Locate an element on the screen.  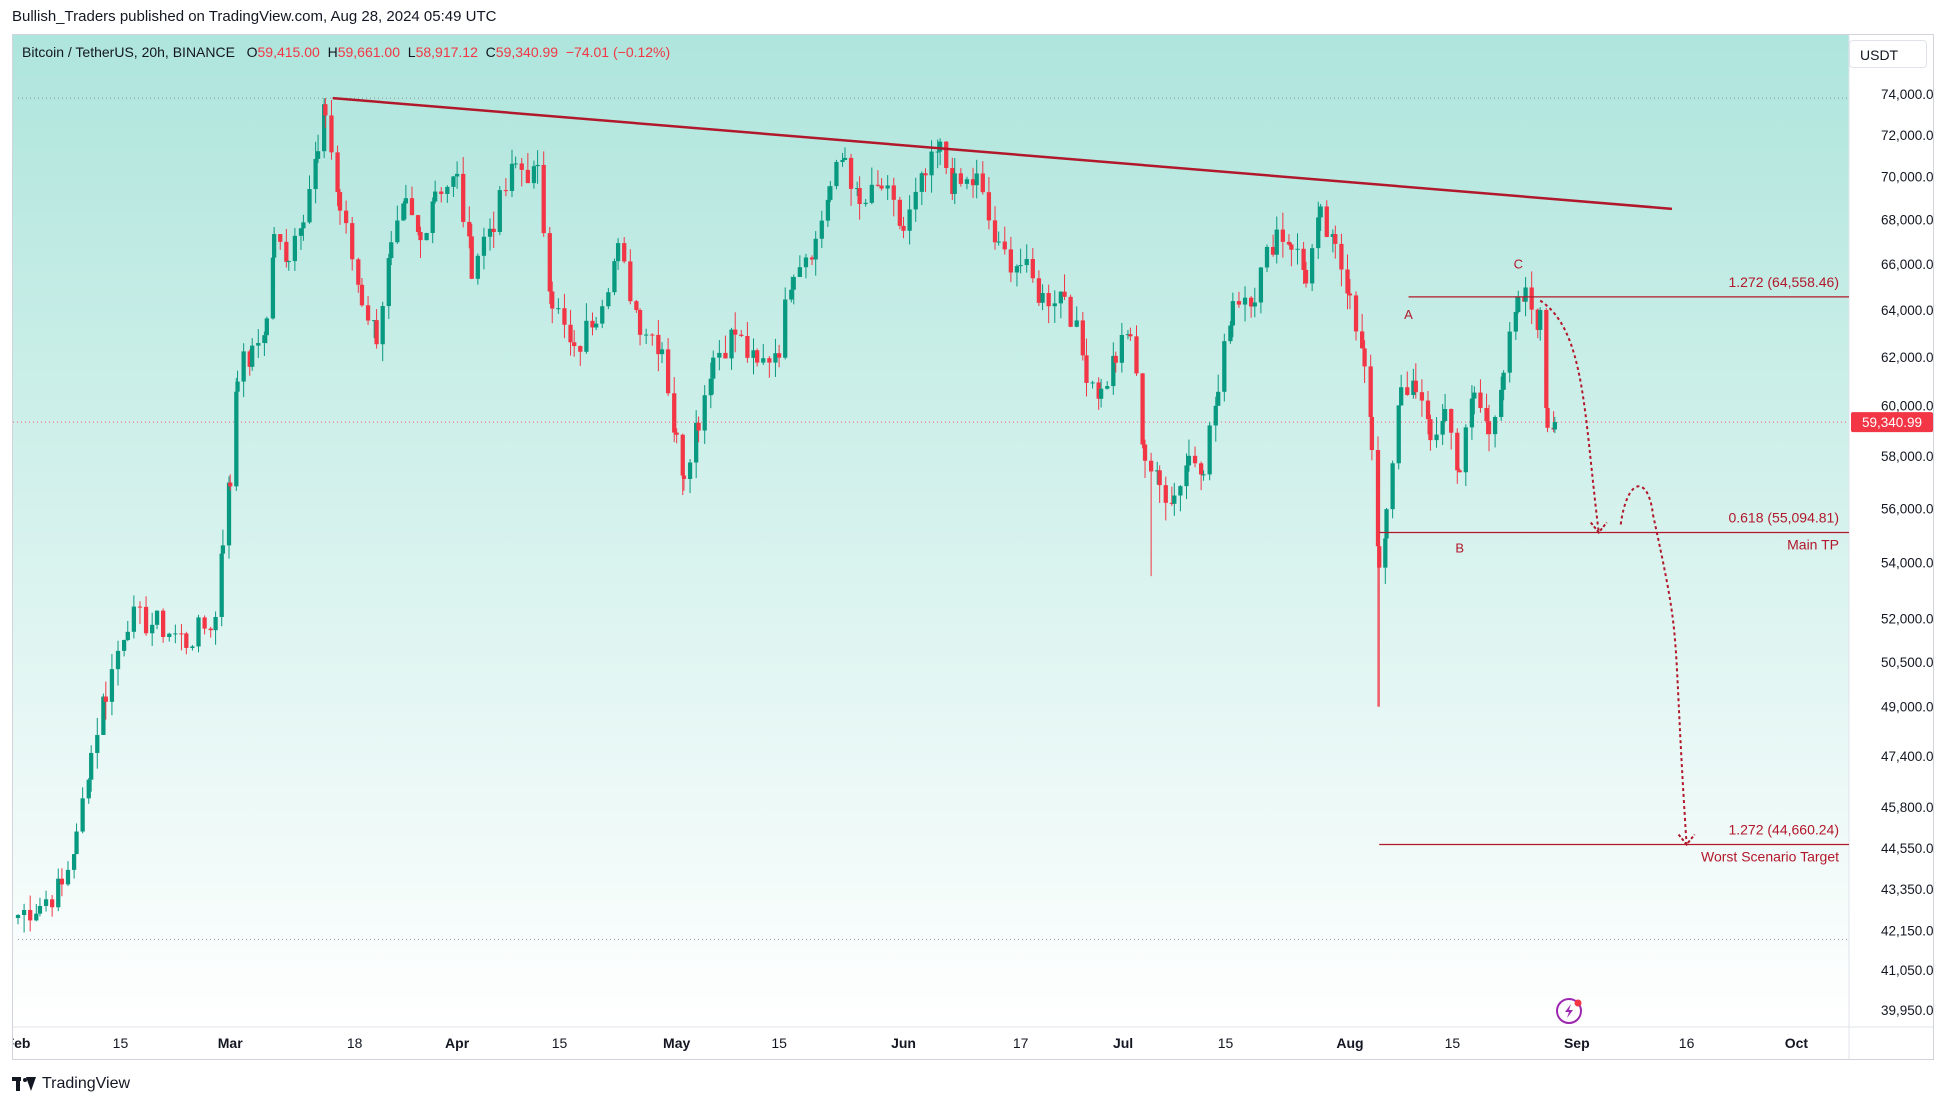
price-tick-label: 64,000.00 is located at coordinates (1907, 310).